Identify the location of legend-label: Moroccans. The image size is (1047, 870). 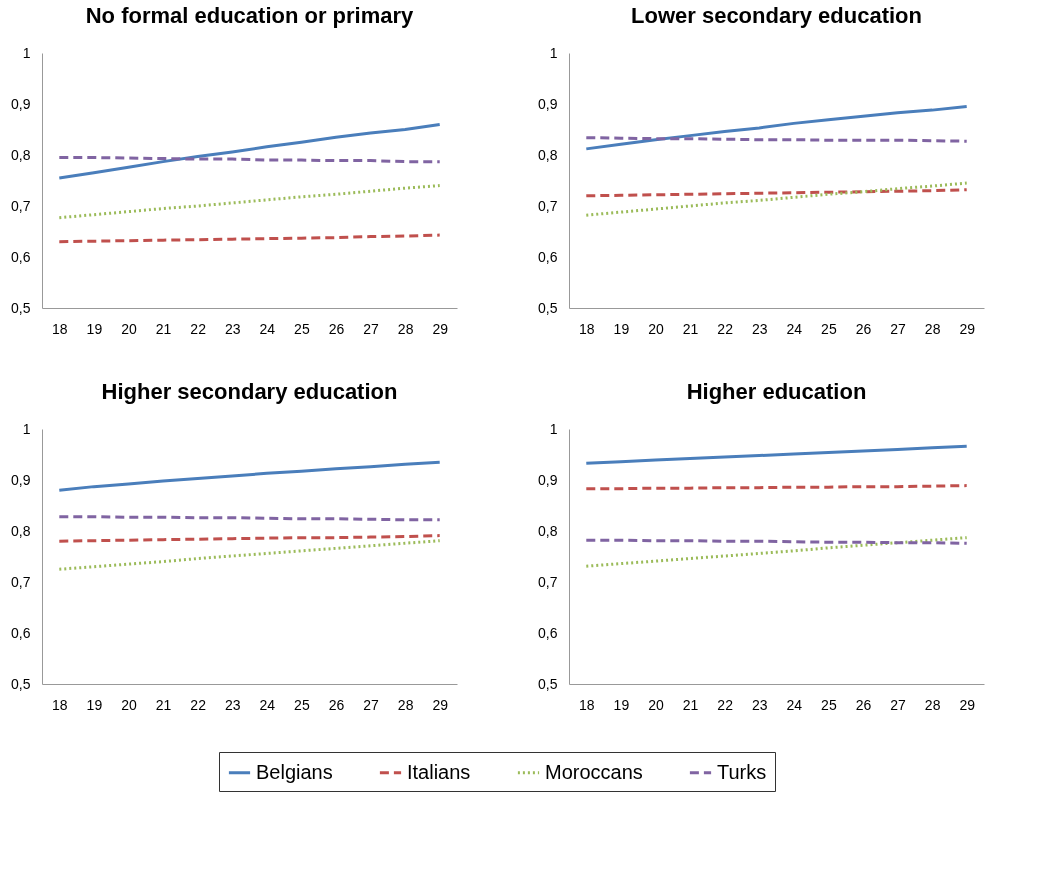
(594, 771).